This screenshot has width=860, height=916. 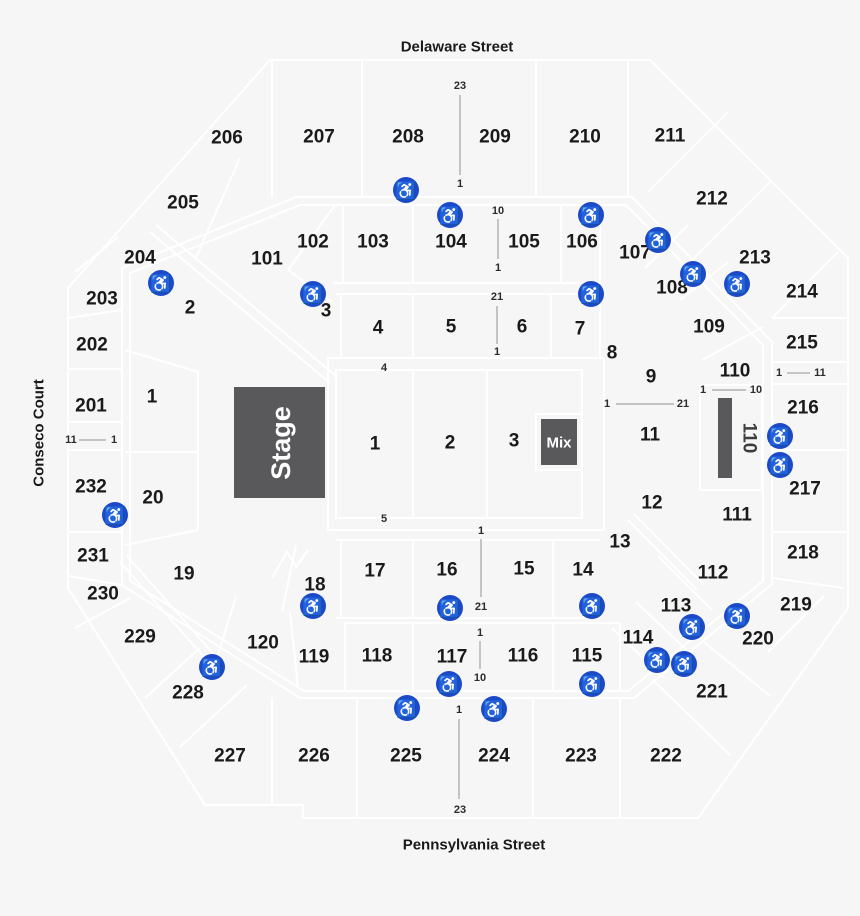 I want to click on section-label-level_200-228: 228, so click(x=188, y=693).